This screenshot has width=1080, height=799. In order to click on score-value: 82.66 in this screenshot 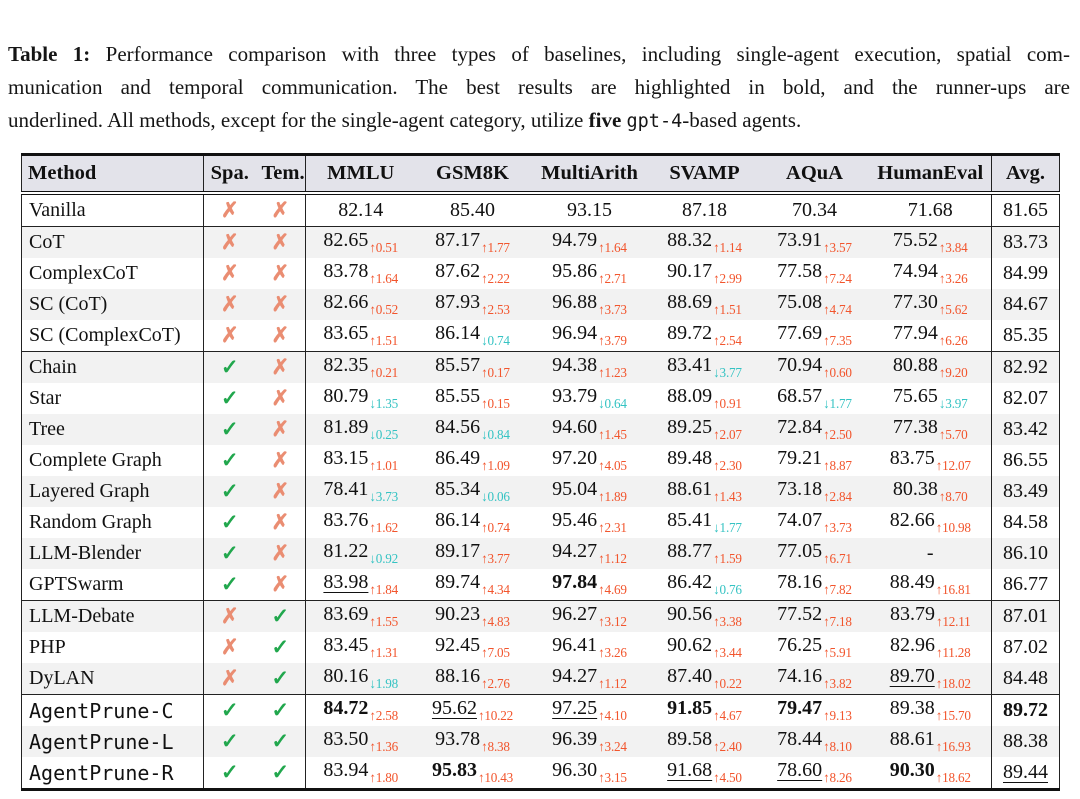, I will do `click(912, 520)`.